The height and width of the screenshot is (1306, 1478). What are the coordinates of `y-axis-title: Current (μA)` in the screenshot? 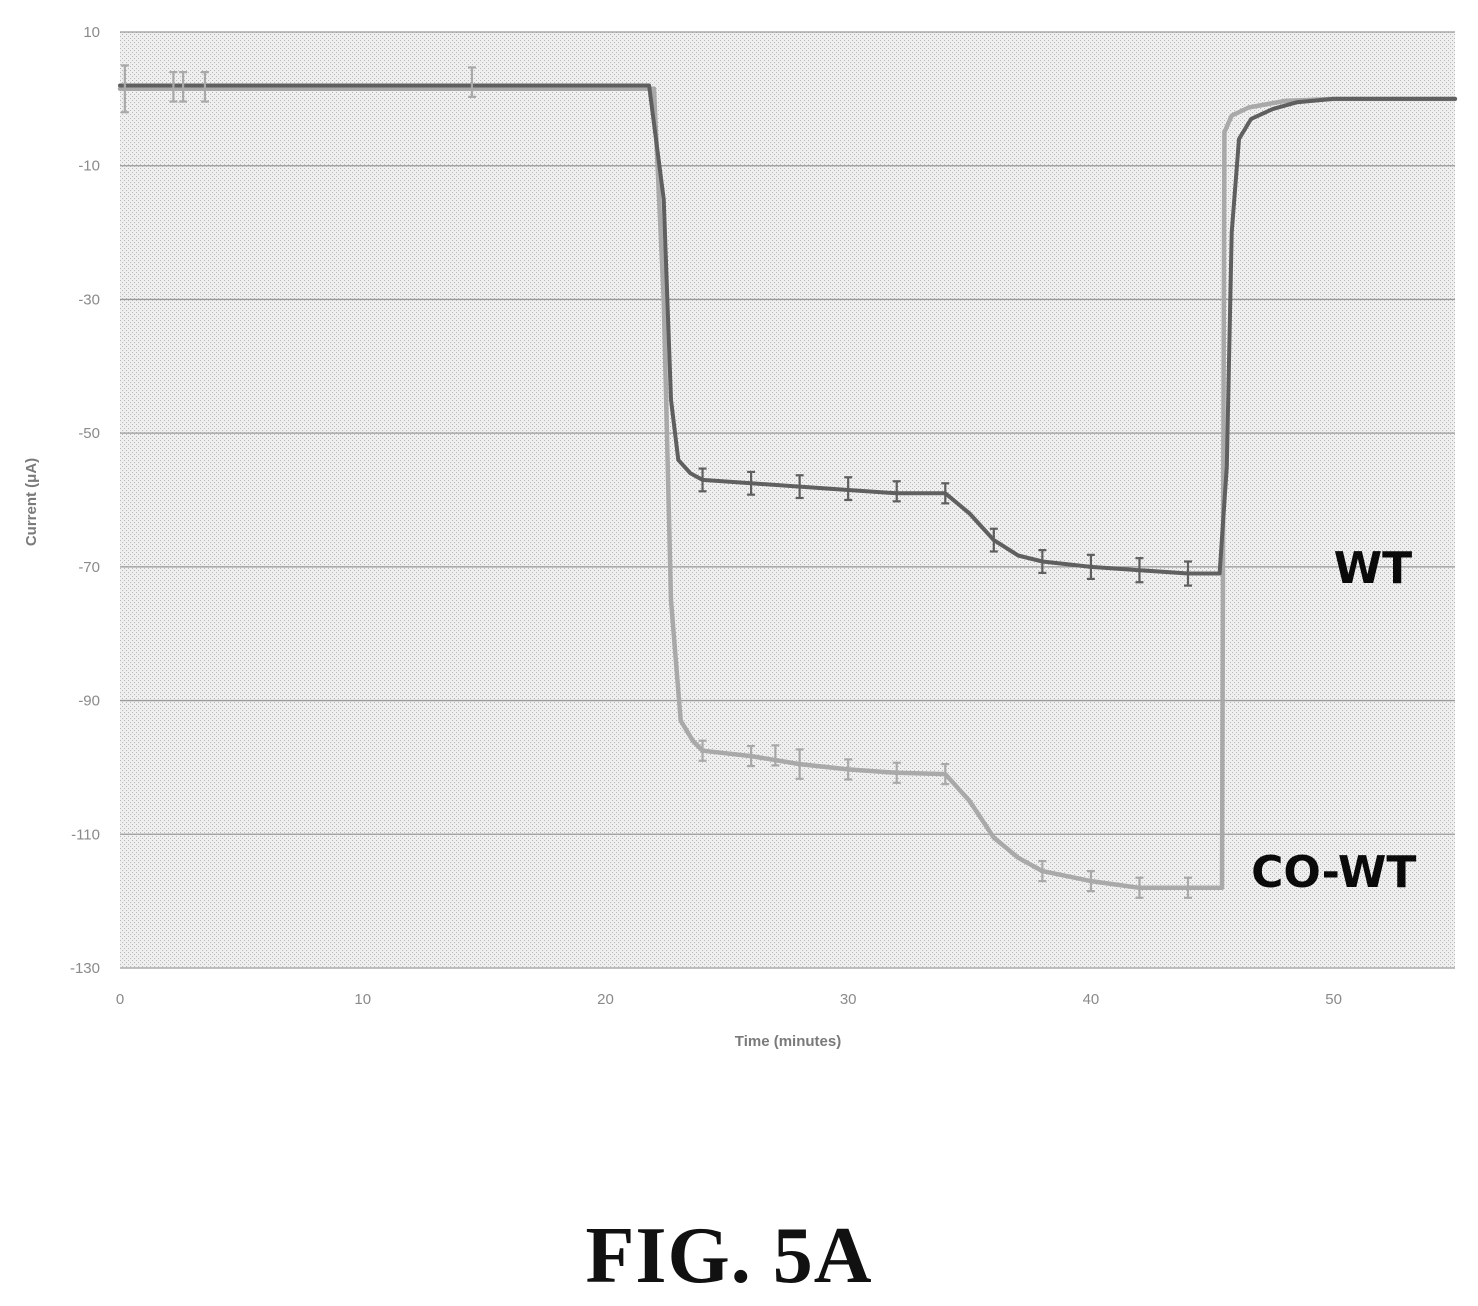 It's located at (31, 502).